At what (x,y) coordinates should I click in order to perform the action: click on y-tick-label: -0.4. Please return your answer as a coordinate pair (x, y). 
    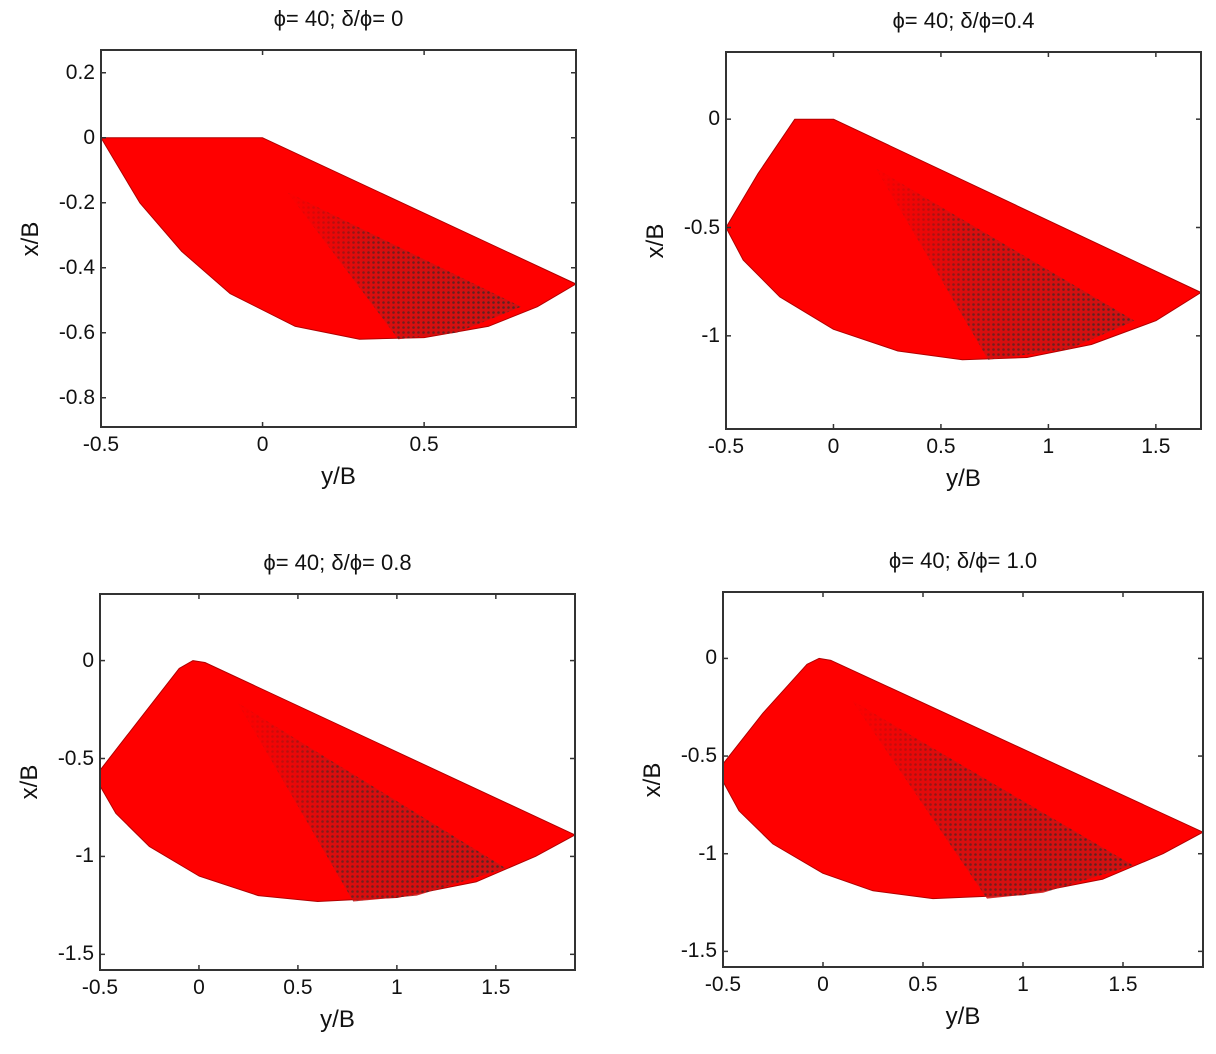
    Looking at the image, I should click on (76, 267).